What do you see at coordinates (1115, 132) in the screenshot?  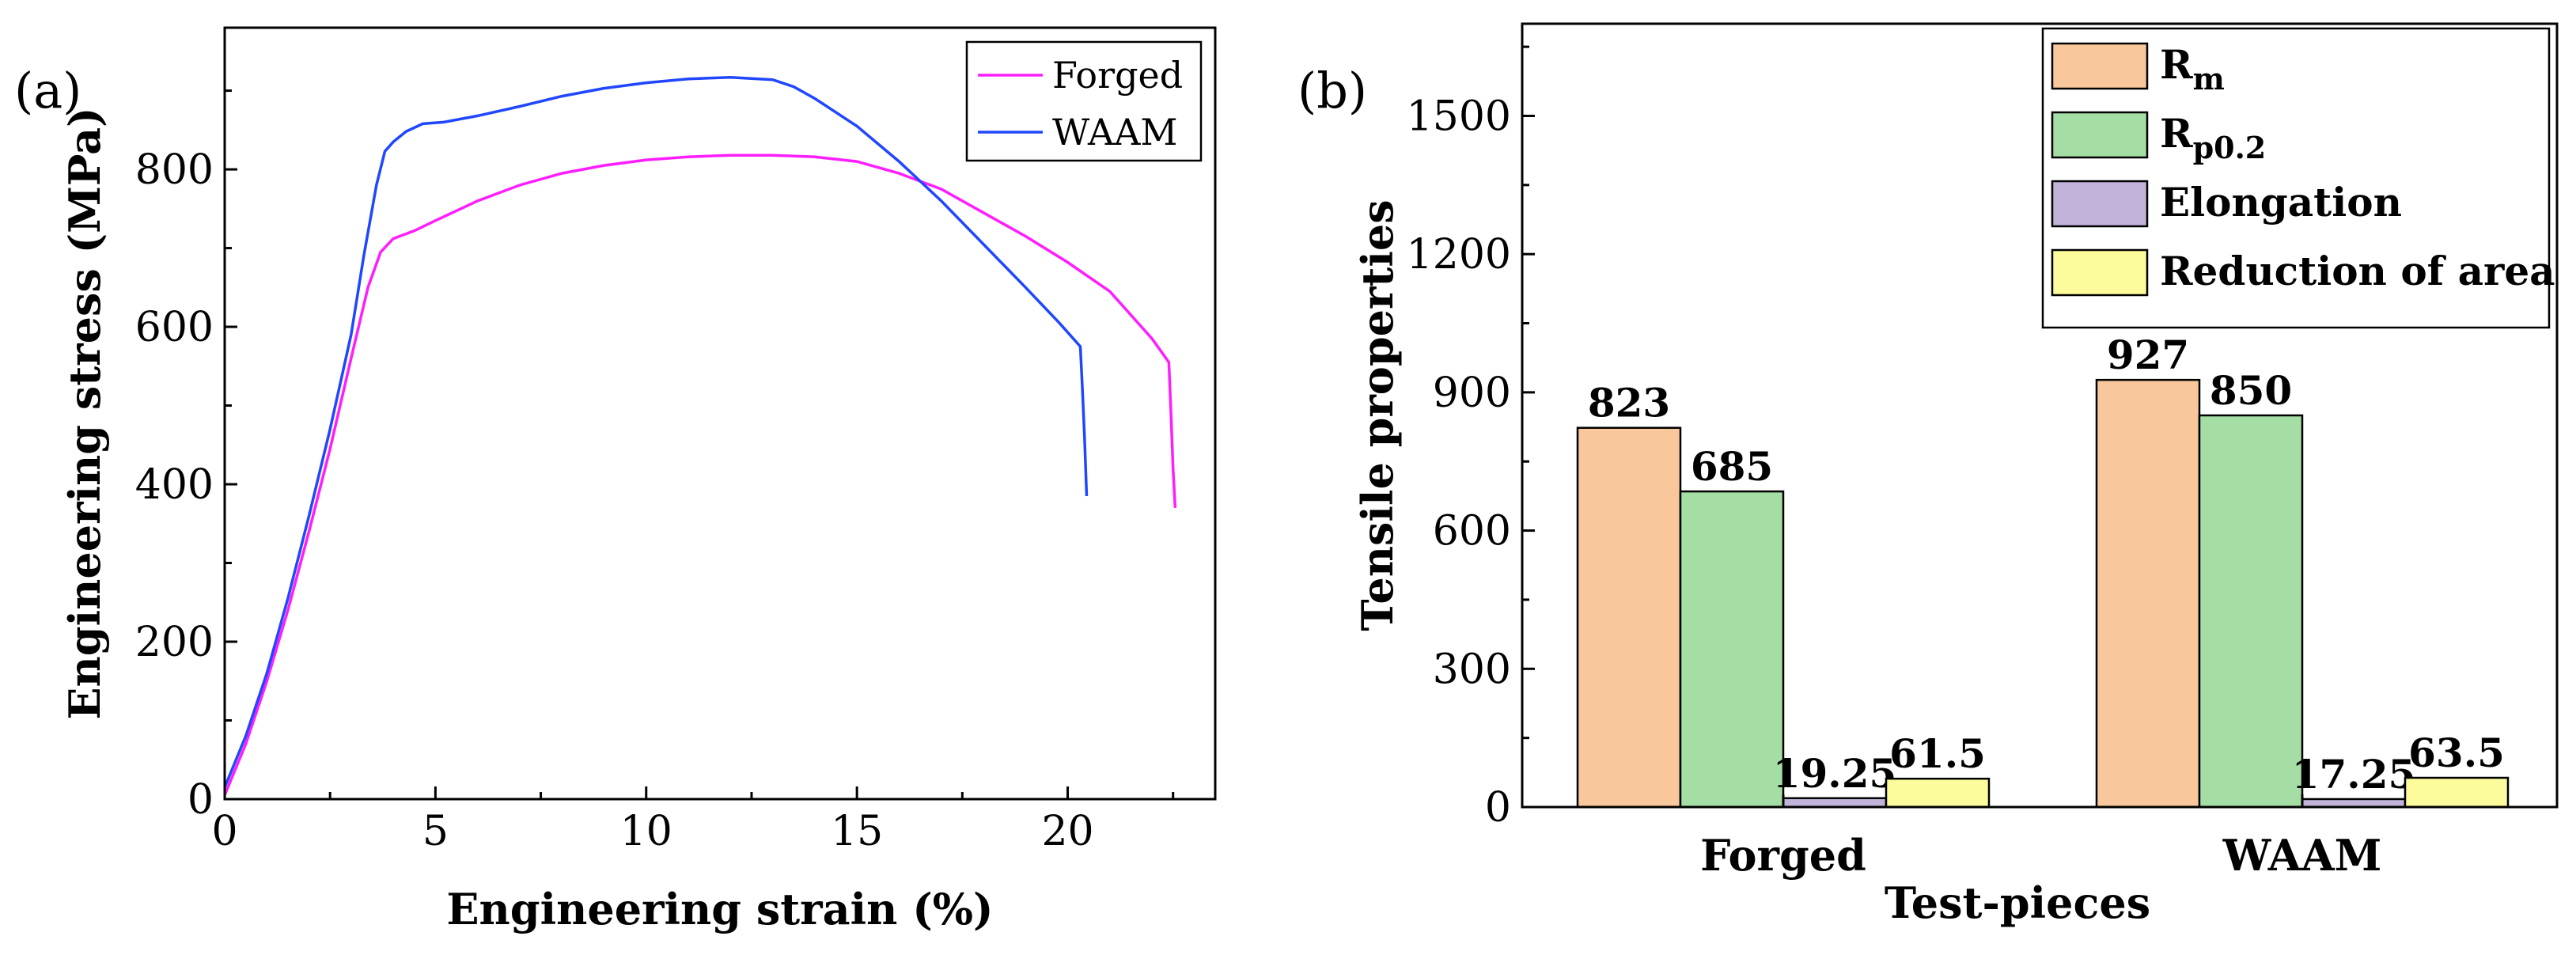 I see `legend-label-waam: WAAM` at bounding box center [1115, 132].